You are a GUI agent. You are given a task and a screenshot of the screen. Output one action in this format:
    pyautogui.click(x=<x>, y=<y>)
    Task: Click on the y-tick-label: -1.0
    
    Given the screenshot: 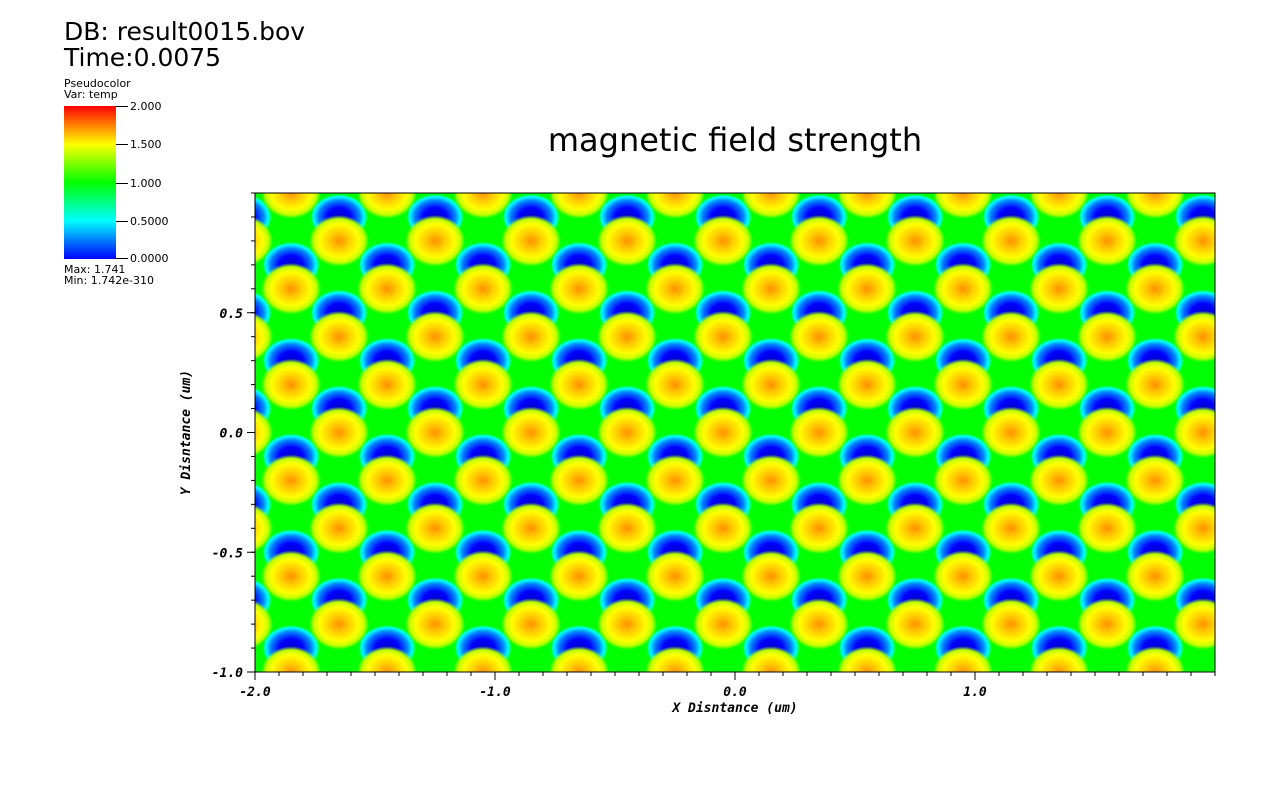 What is the action you would take?
    pyautogui.click(x=227, y=673)
    